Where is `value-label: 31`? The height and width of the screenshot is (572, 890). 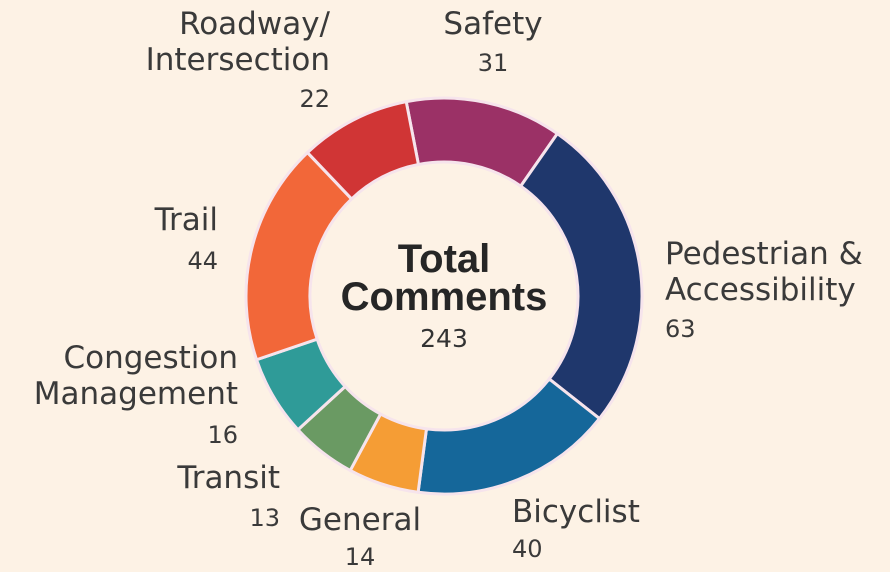 value-label: 31 is located at coordinates (493, 63).